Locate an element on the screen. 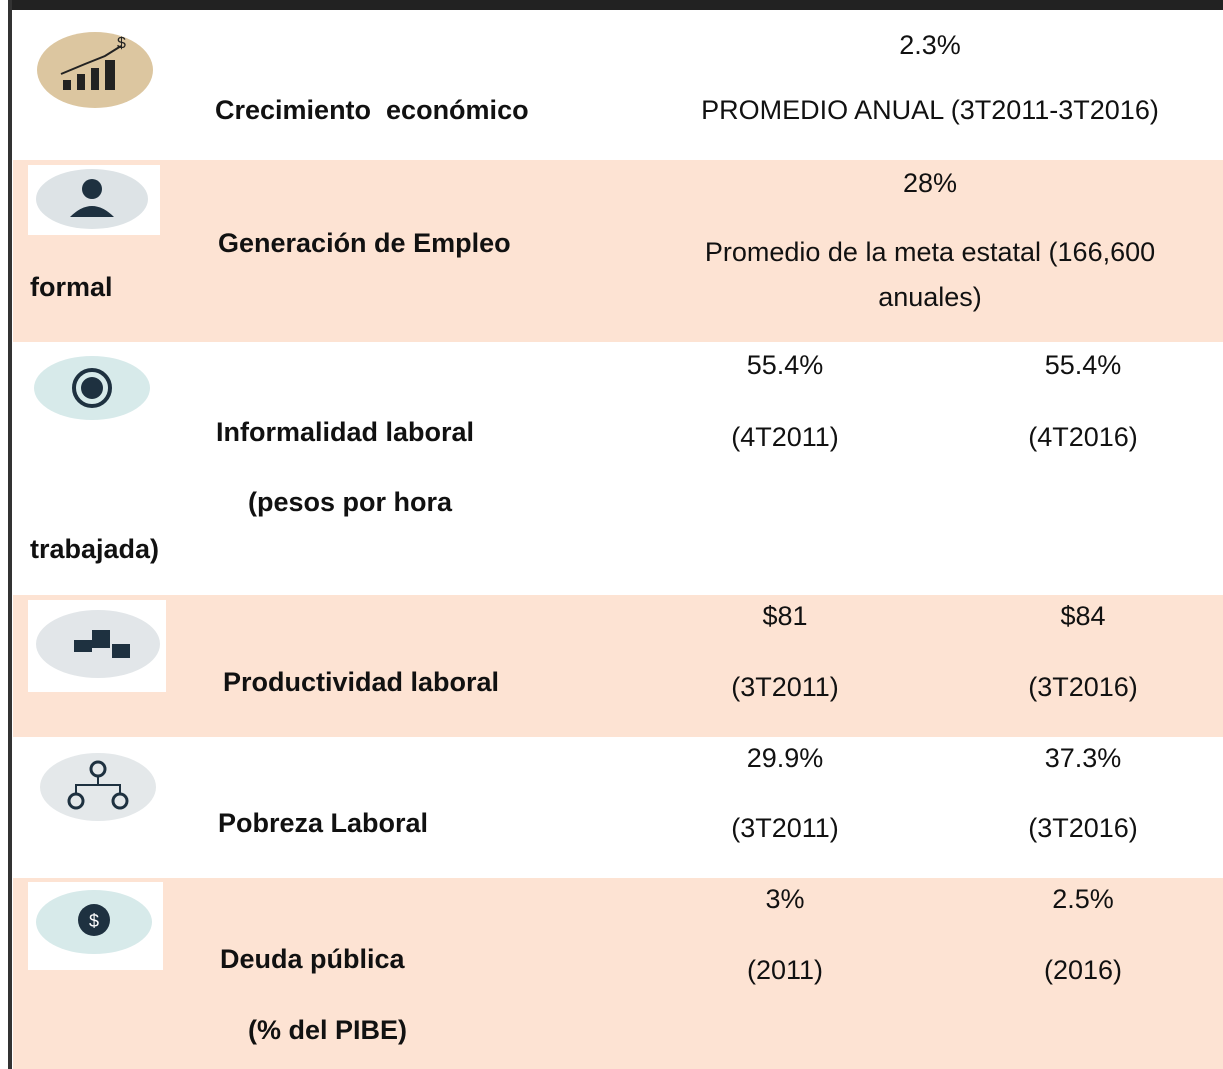 The height and width of the screenshot is (1069, 1223). icon-debt: $ is located at coordinates (95, 926).